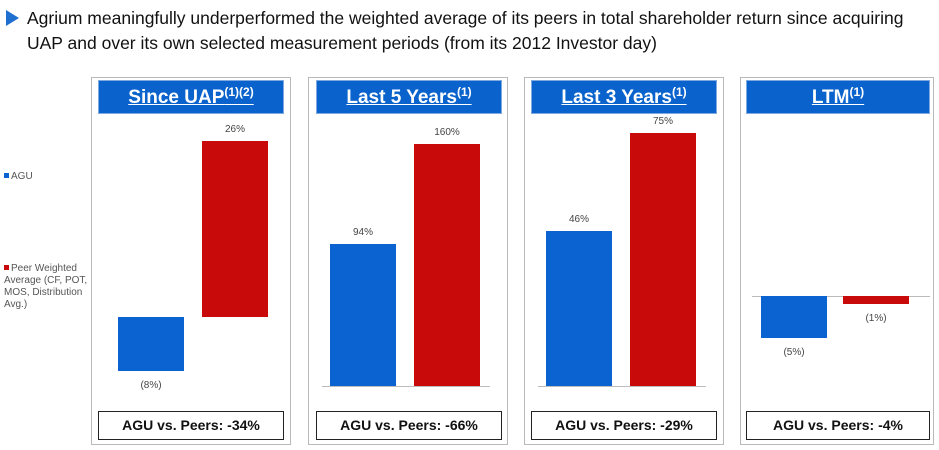 The height and width of the screenshot is (450, 939). I want to click on header-last-5-years-footnote: (1), so click(464, 92).